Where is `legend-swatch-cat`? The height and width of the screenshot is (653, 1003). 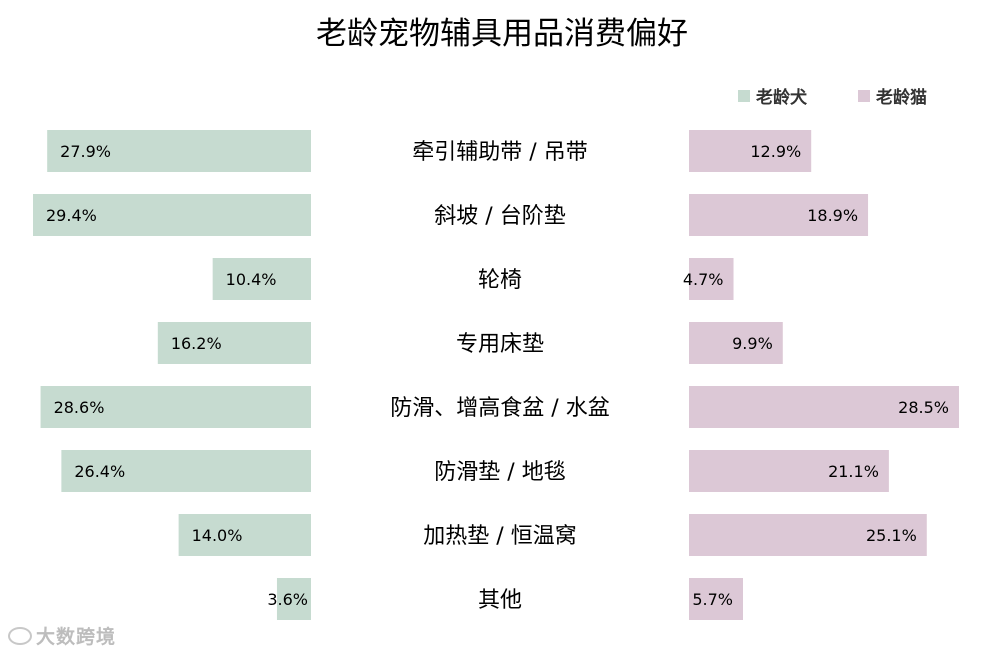 legend-swatch-cat is located at coordinates (864, 96).